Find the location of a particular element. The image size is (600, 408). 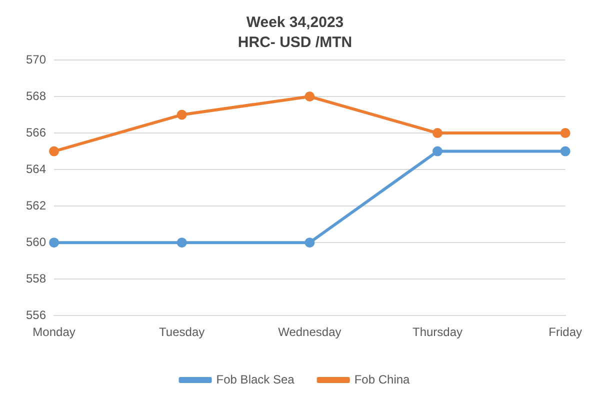

y-tick-label: 568 is located at coordinates (36, 95).